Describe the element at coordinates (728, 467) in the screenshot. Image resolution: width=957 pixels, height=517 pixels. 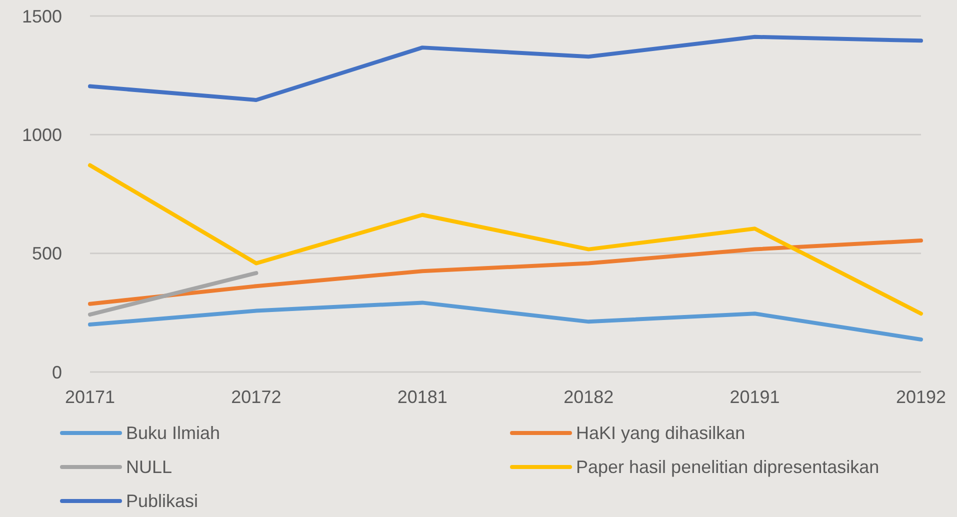
I see `legend-label: Paper hasil penelitian dipresentasikan` at that location.